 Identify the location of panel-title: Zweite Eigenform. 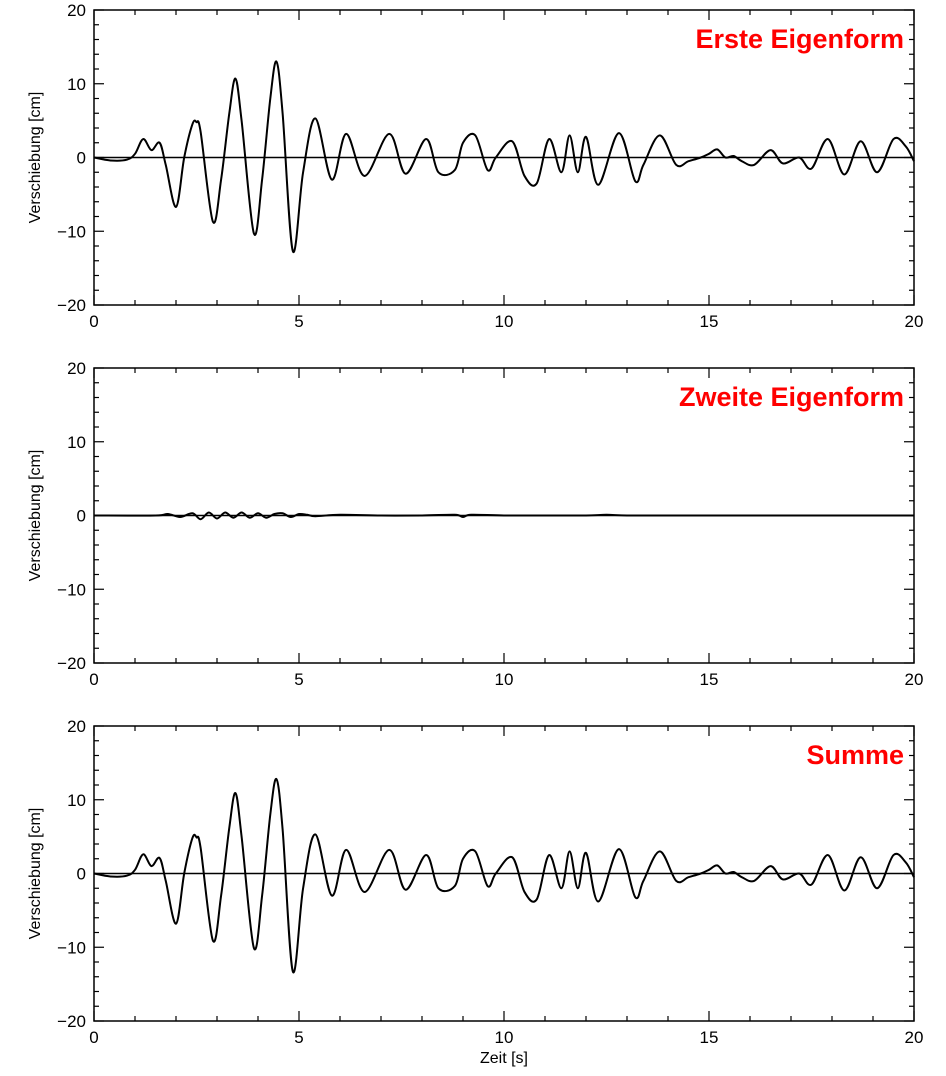
(791, 397).